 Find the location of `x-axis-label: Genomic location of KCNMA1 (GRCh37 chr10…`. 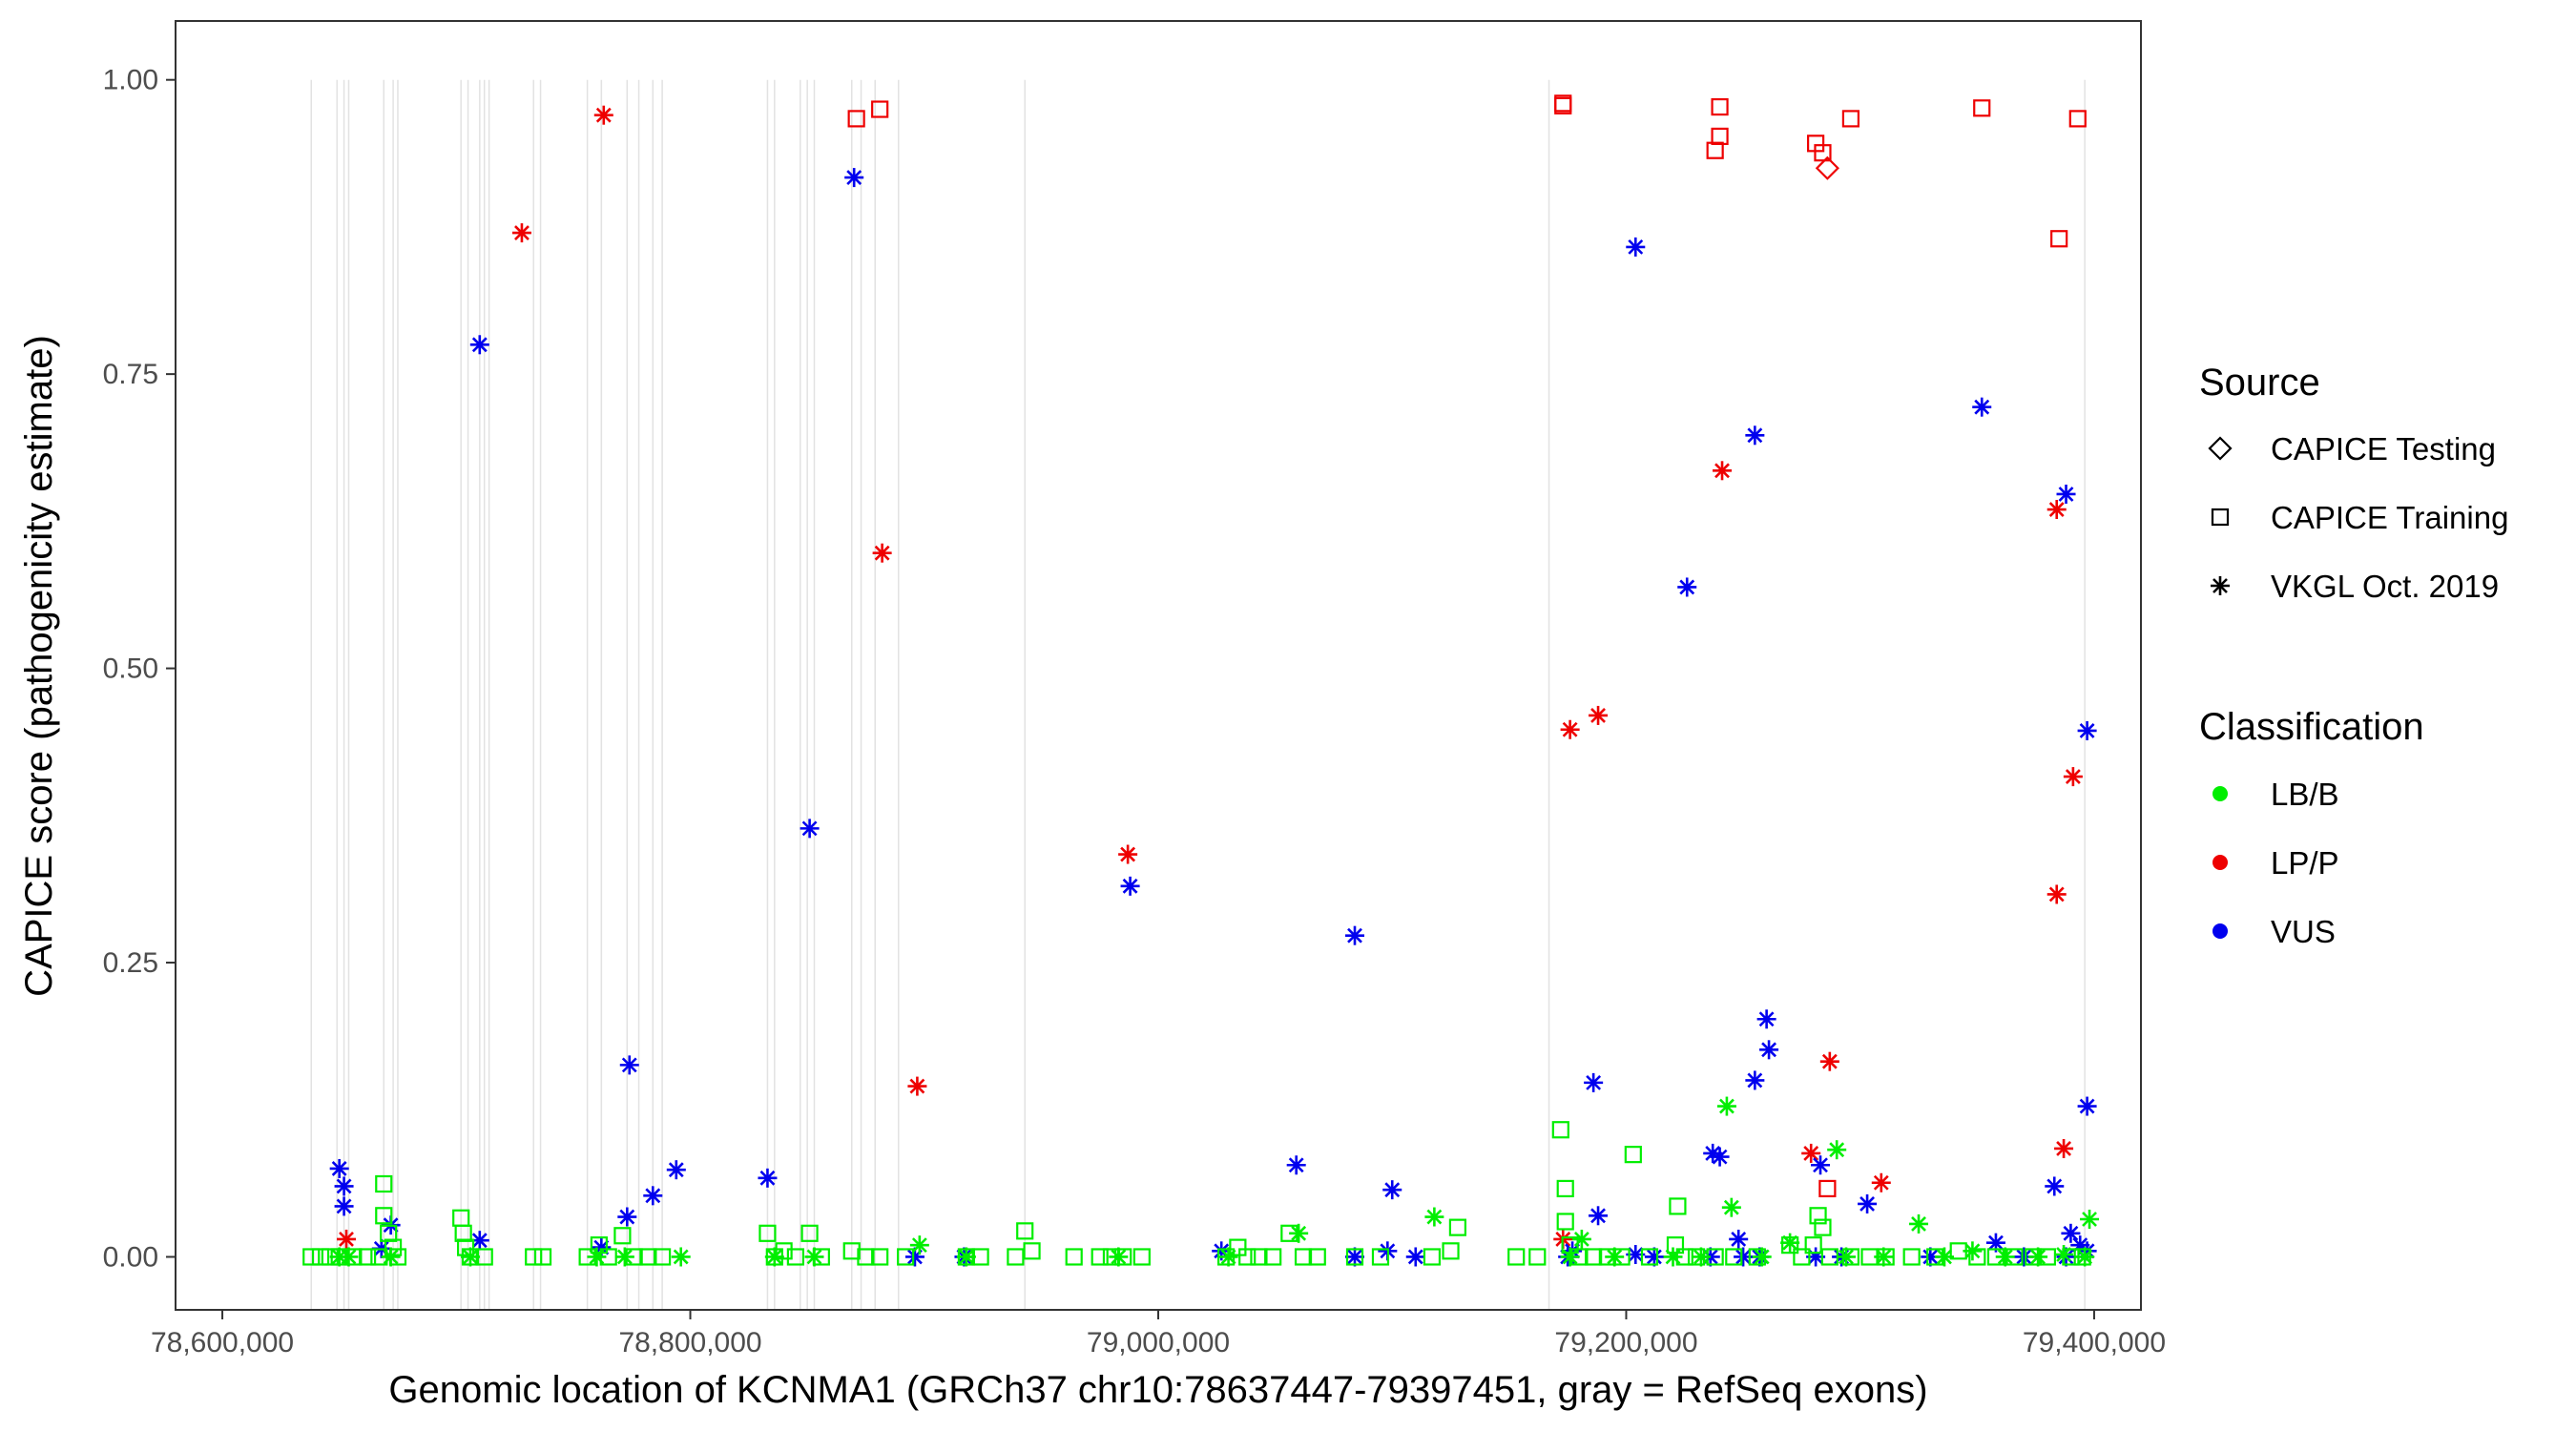

x-axis-label: Genomic location of KCNMA1 (GRCh37 chr10… is located at coordinates (1157, 1390).